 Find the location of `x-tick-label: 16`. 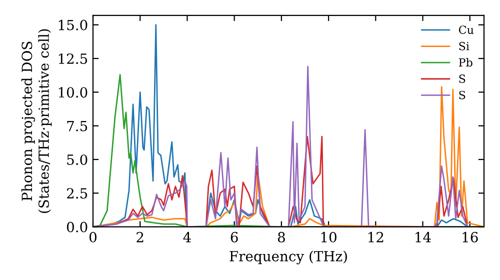

x-tick-label: 16 is located at coordinates (470, 237).